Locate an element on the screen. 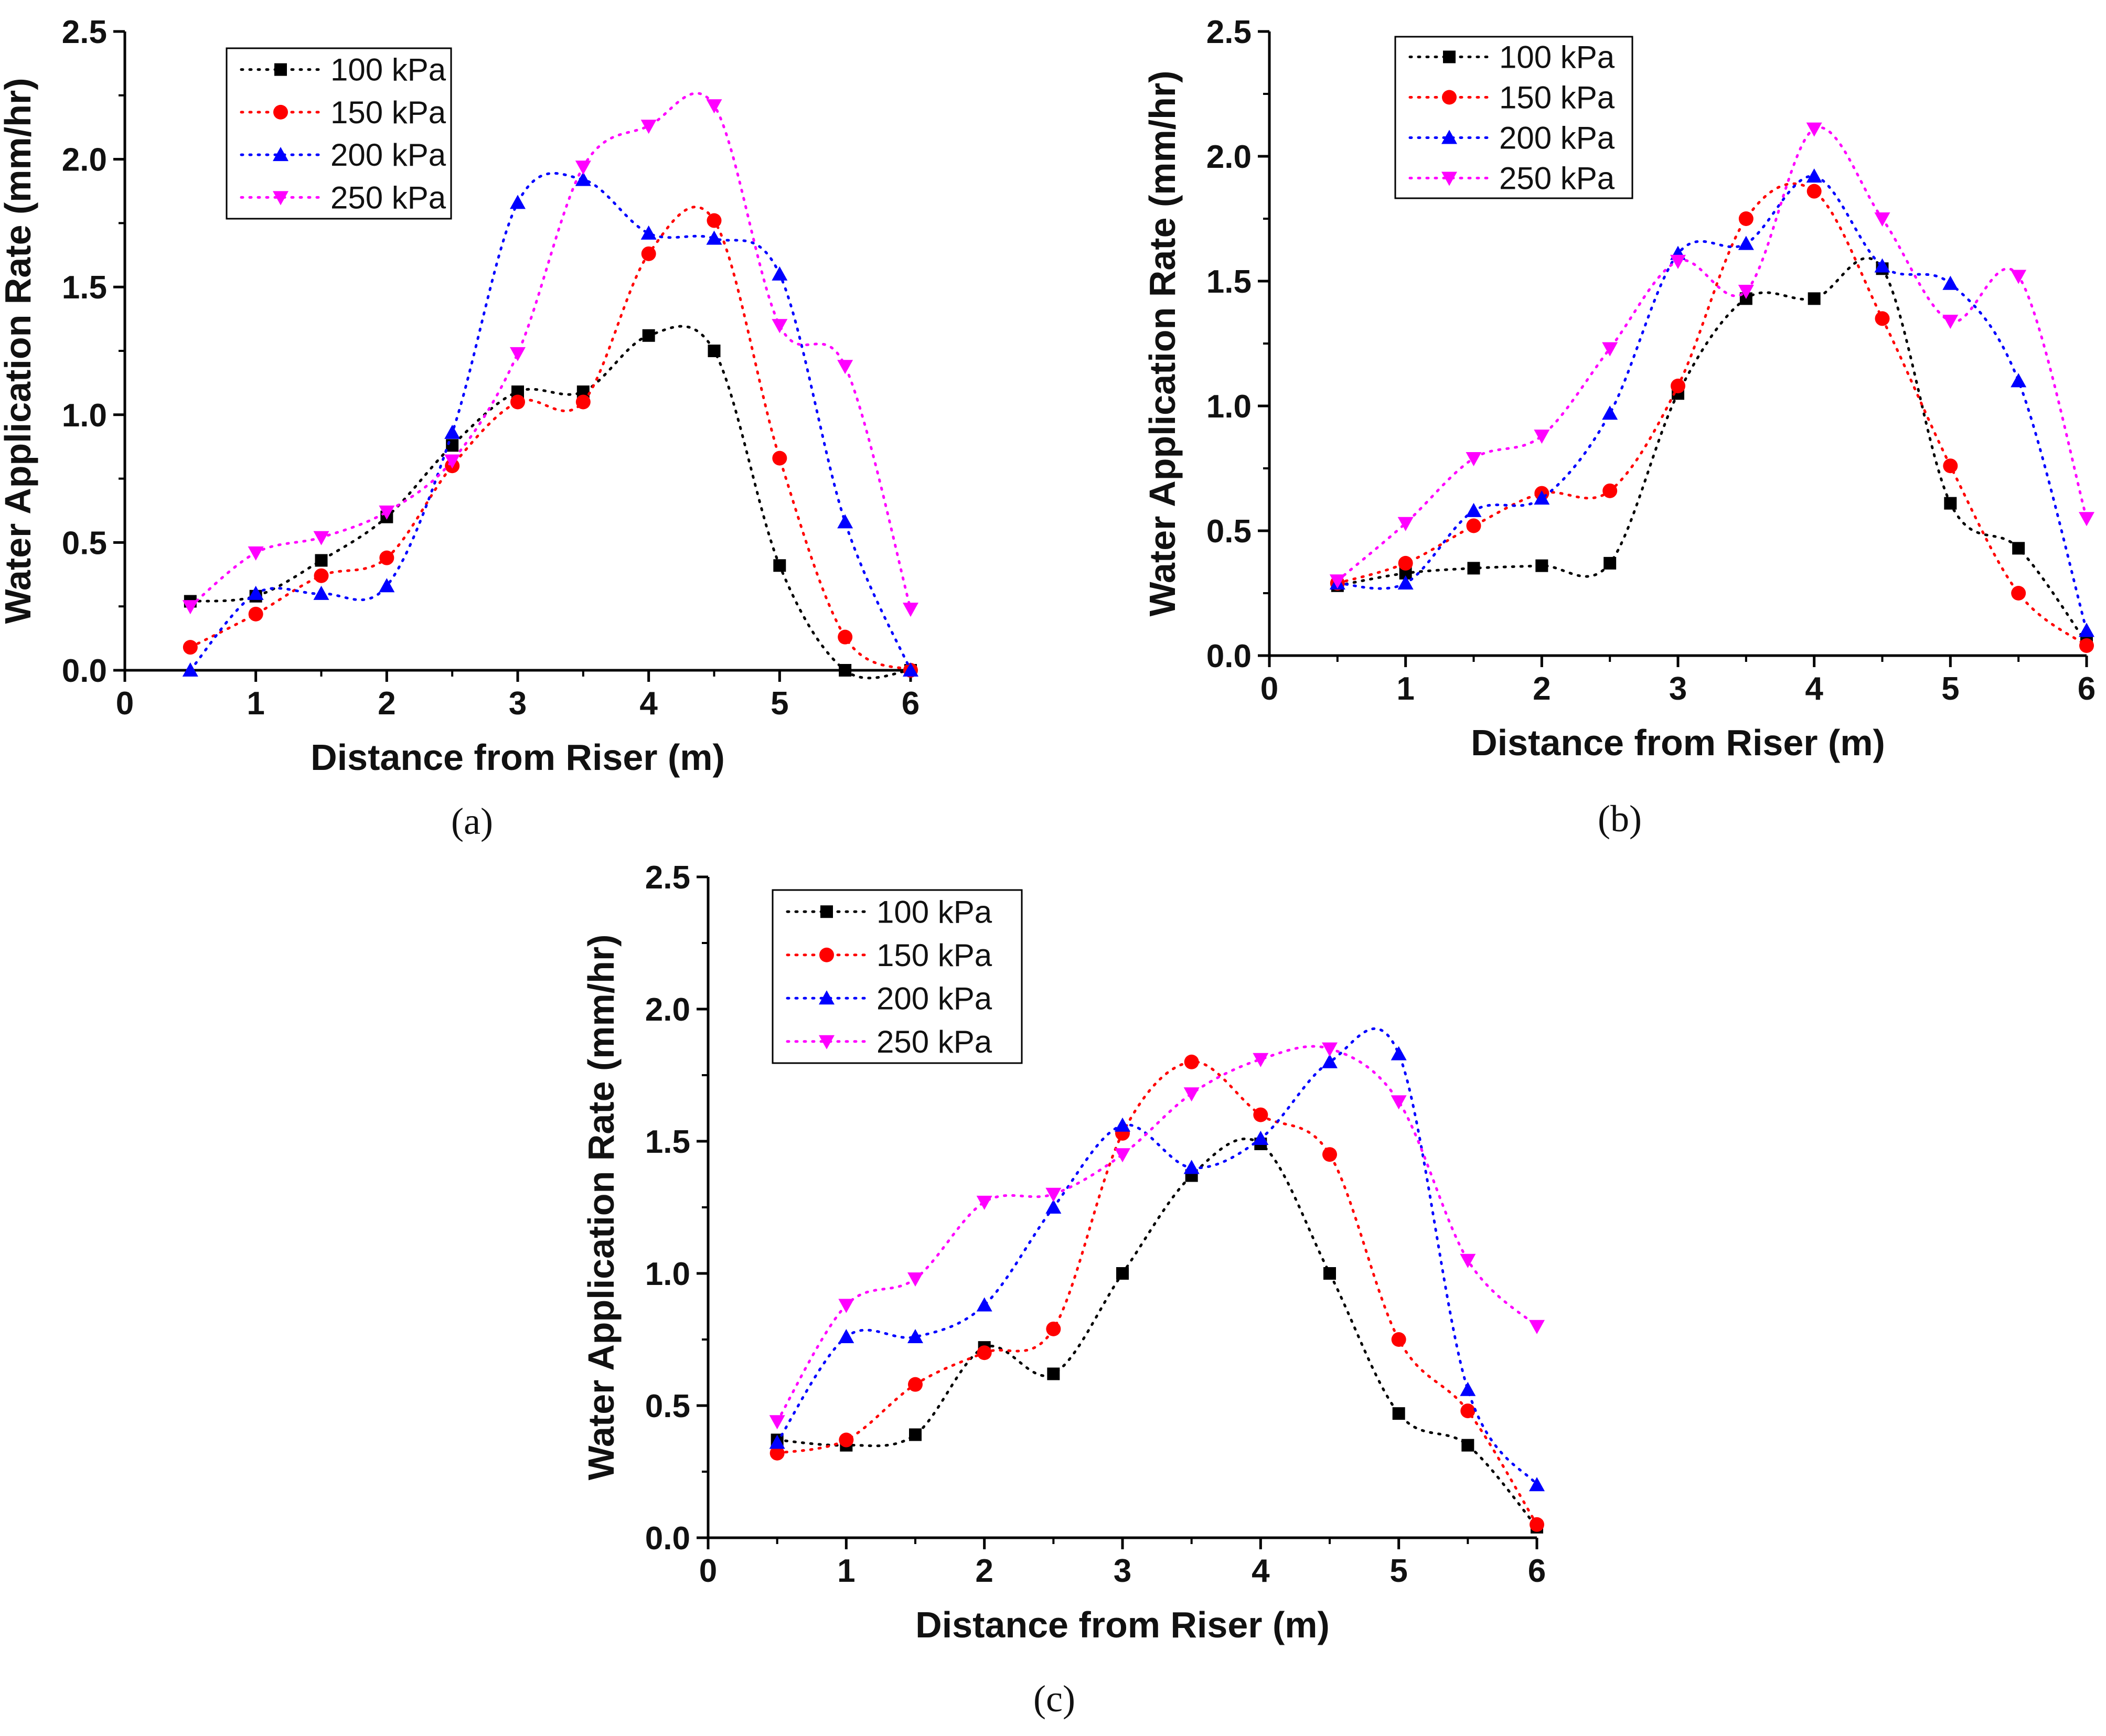 Image resolution: width=2106 pixels, height=1736 pixels. panel-caption: (c) is located at coordinates (1054, 1699).